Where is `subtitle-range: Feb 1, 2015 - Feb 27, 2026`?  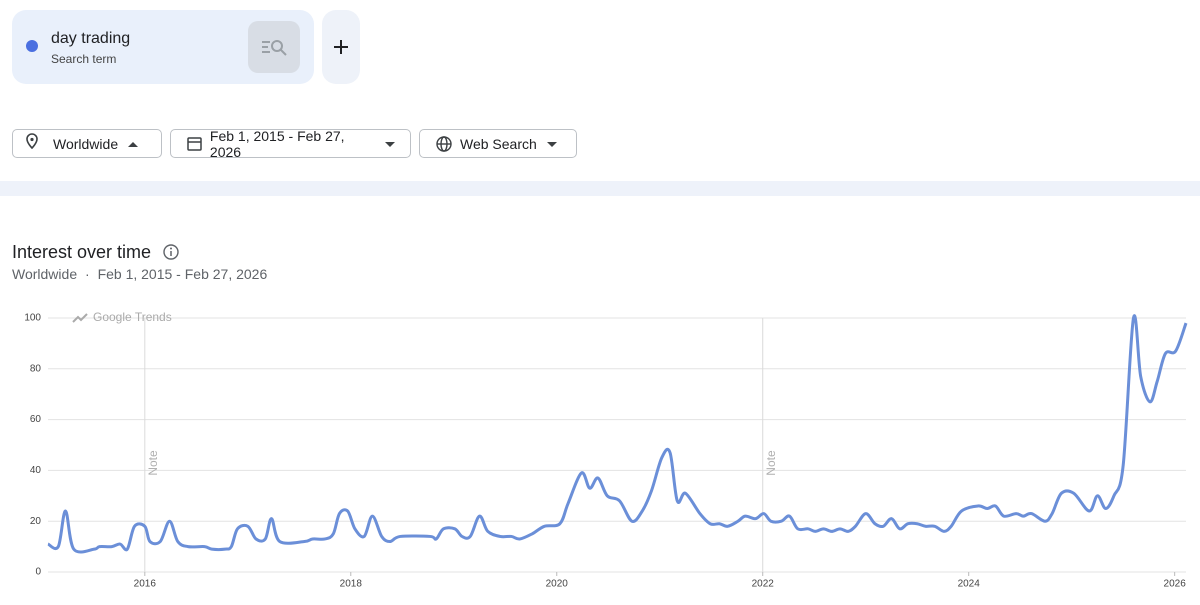
subtitle-range: Feb 1, 2015 - Feb 27, 2026 is located at coordinates (182, 274).